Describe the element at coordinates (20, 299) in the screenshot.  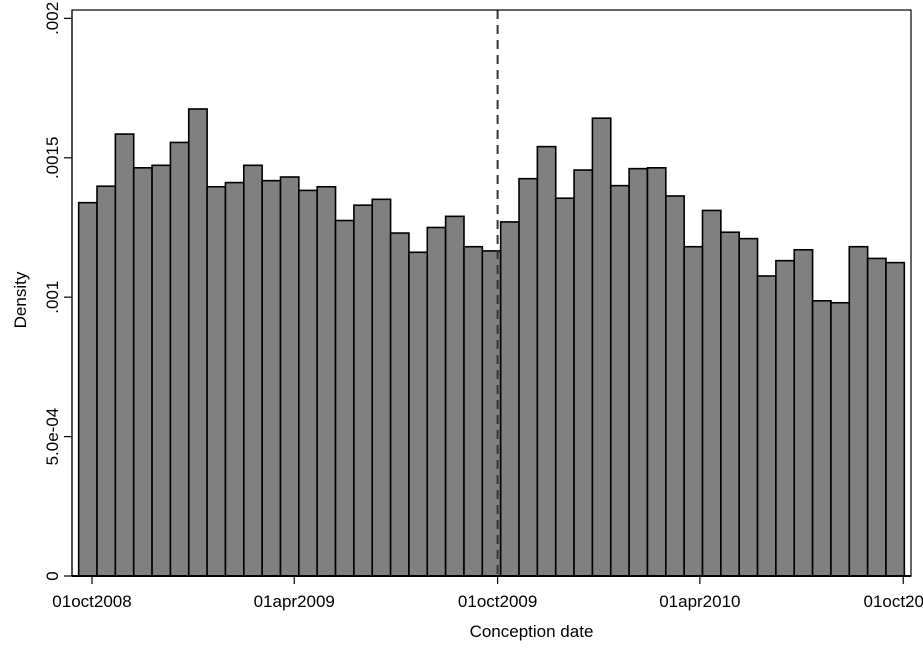
I see `y-axis-label: Density` at that location.